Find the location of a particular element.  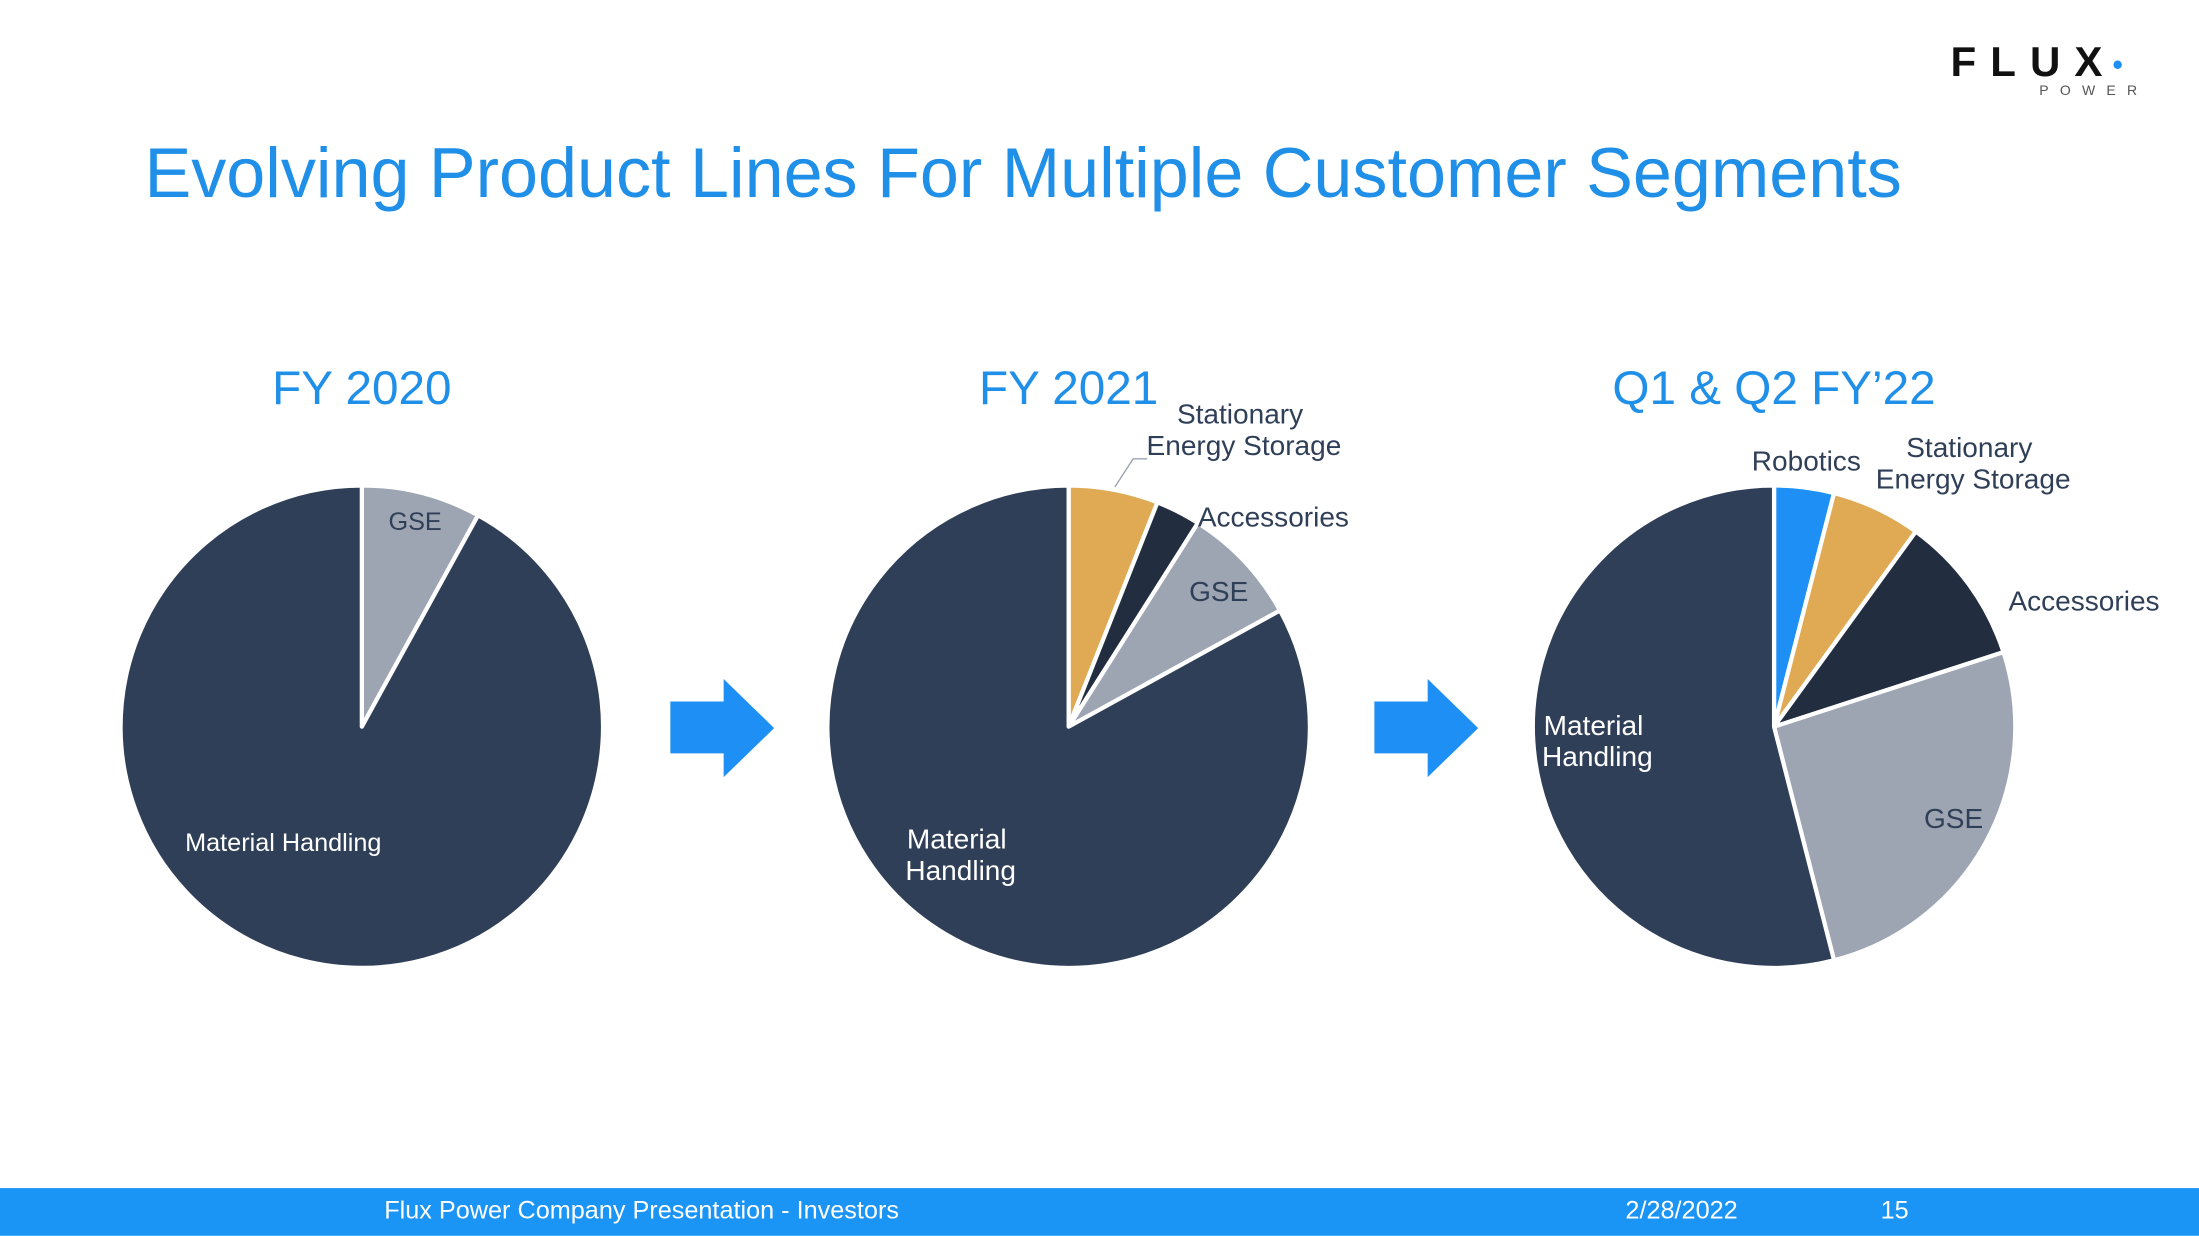

chart-title: FY 2020 is located at coordinates (361, 388).